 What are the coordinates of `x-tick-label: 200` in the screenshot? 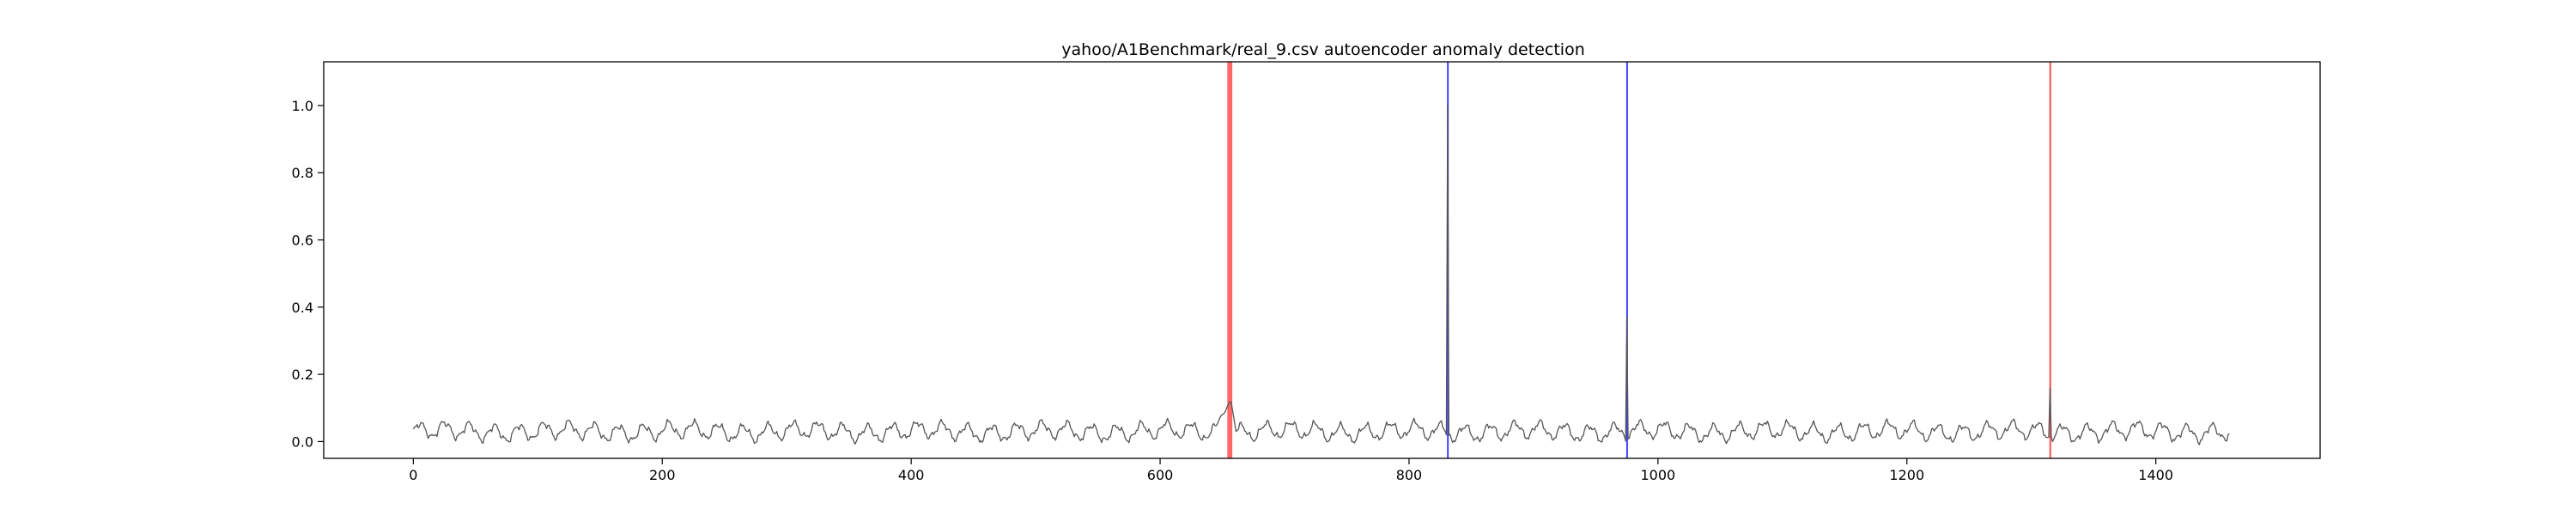 It's located at (662, 475).